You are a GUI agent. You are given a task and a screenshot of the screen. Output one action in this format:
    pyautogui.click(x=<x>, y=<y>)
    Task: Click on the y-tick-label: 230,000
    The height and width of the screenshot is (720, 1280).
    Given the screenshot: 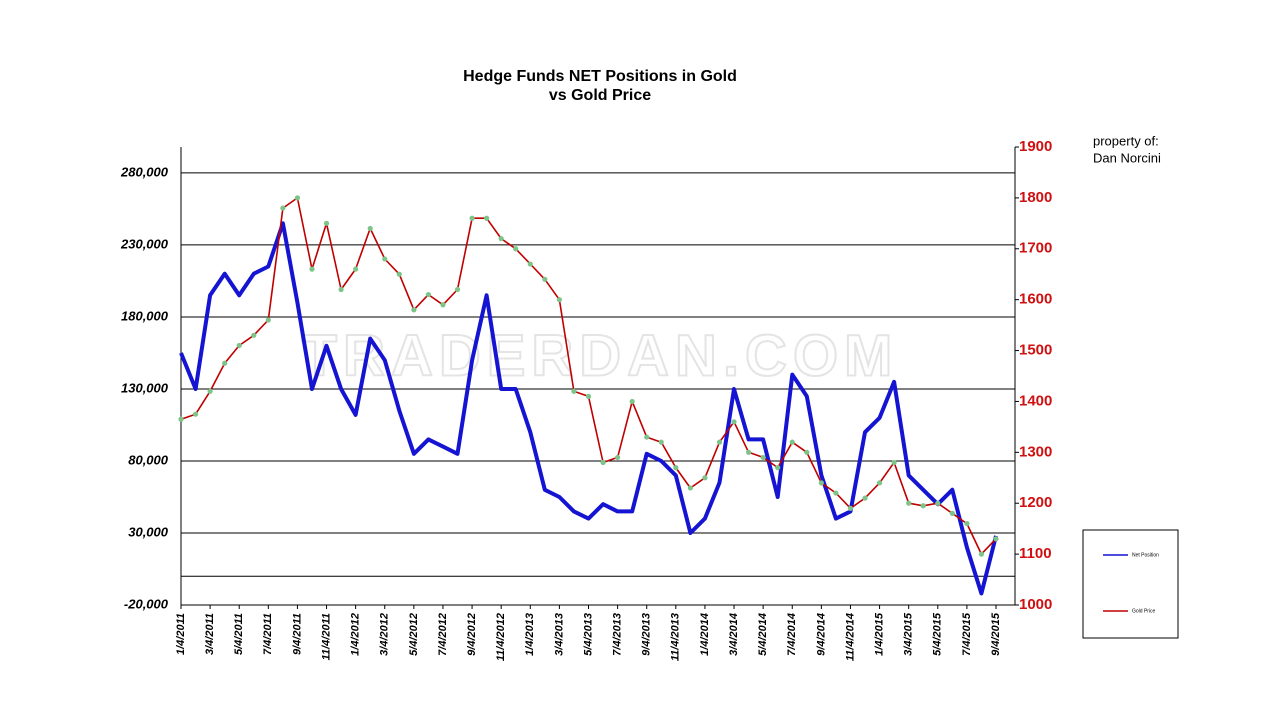 What is the action you would take?
    pyautogui.click(x=144, y=243)
    